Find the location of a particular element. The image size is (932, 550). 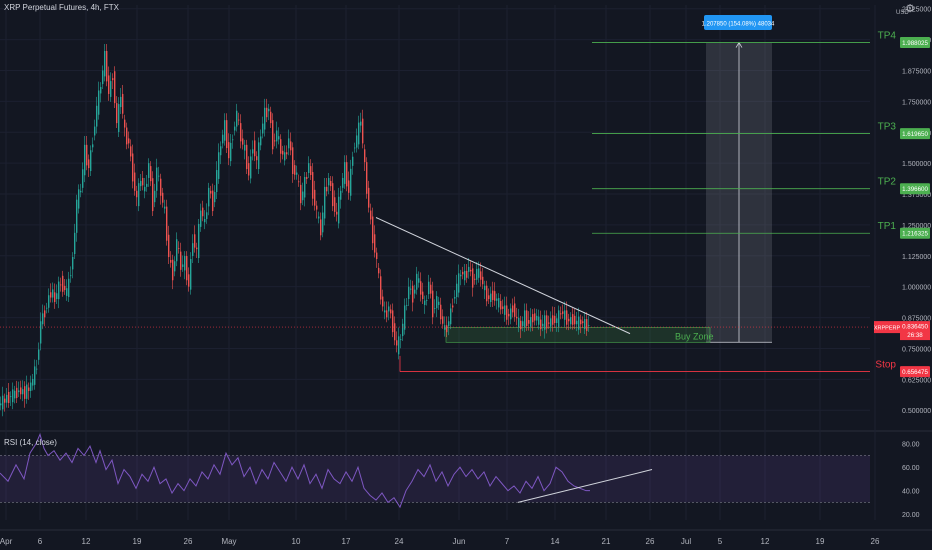

symbol-tag-bg is located at coordinates (887, 327).